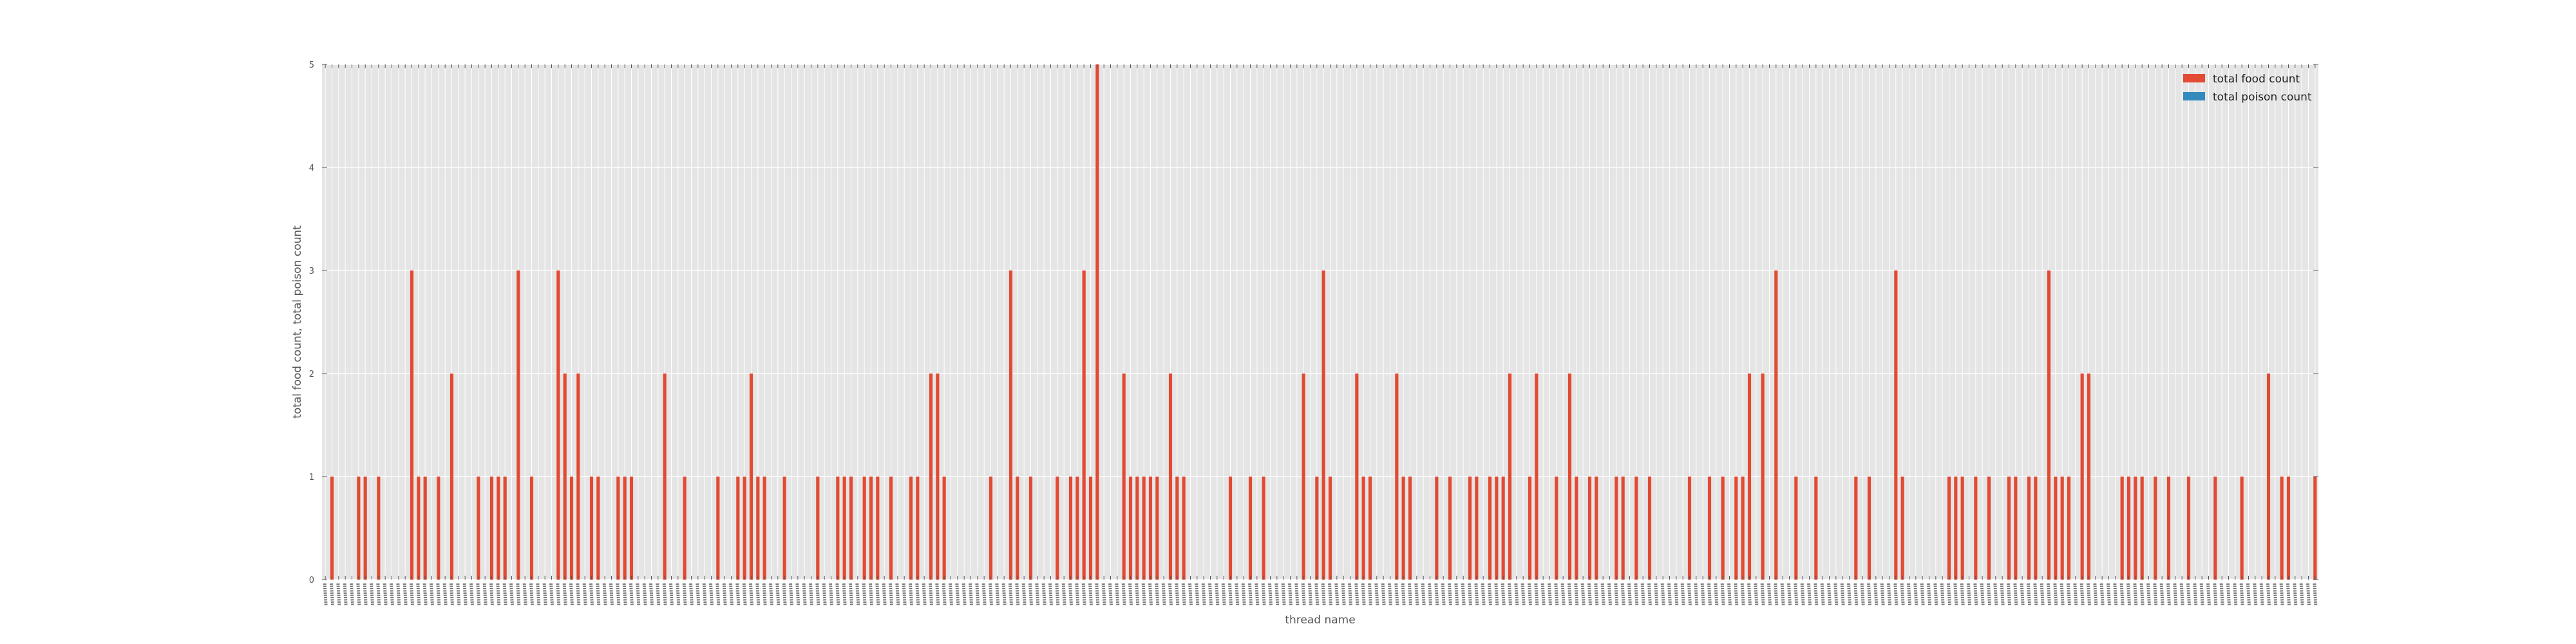  Describe the element at coordinates (311, 580) in the screenshot. I see `y-tick-label: 0` at that location.